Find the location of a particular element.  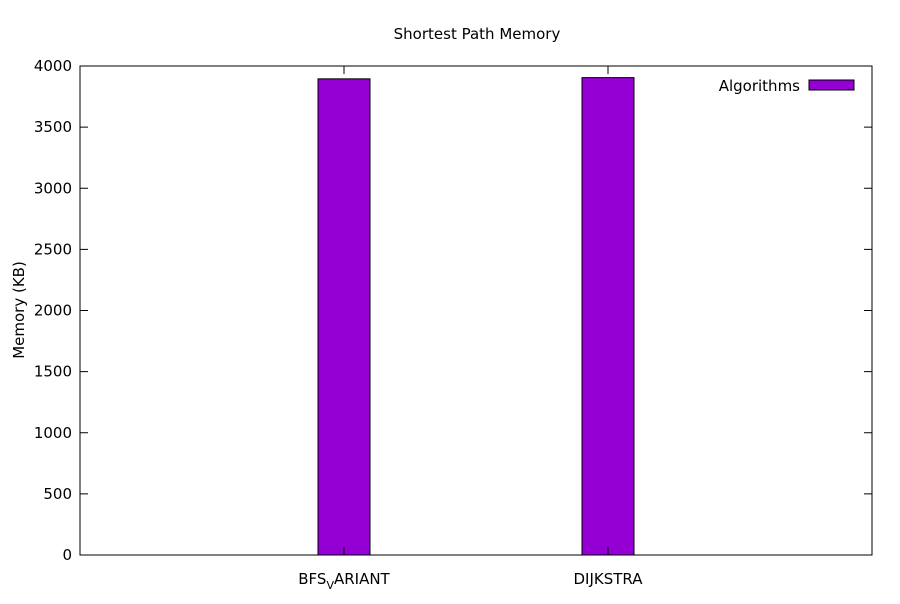

y-tick-label: 1500 is located at coordinates (53, 372).